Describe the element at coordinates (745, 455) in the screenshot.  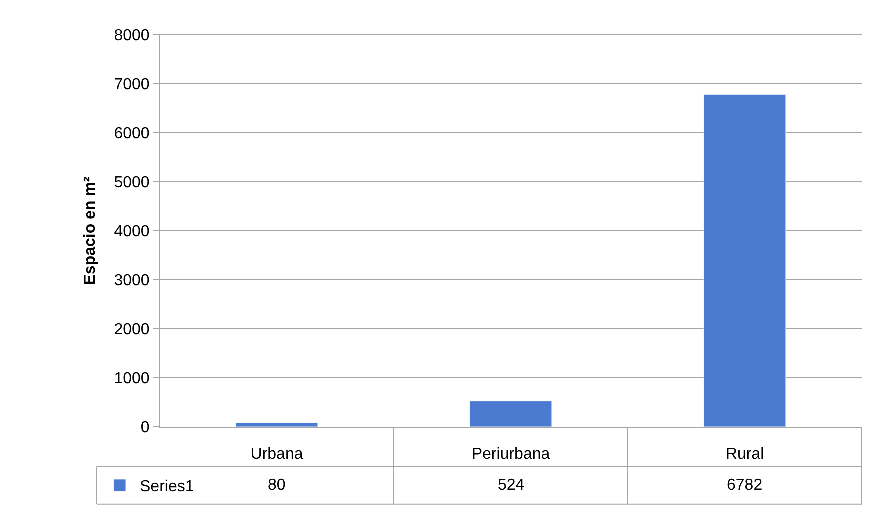
I see `x-tick-label: Rural` at that location.